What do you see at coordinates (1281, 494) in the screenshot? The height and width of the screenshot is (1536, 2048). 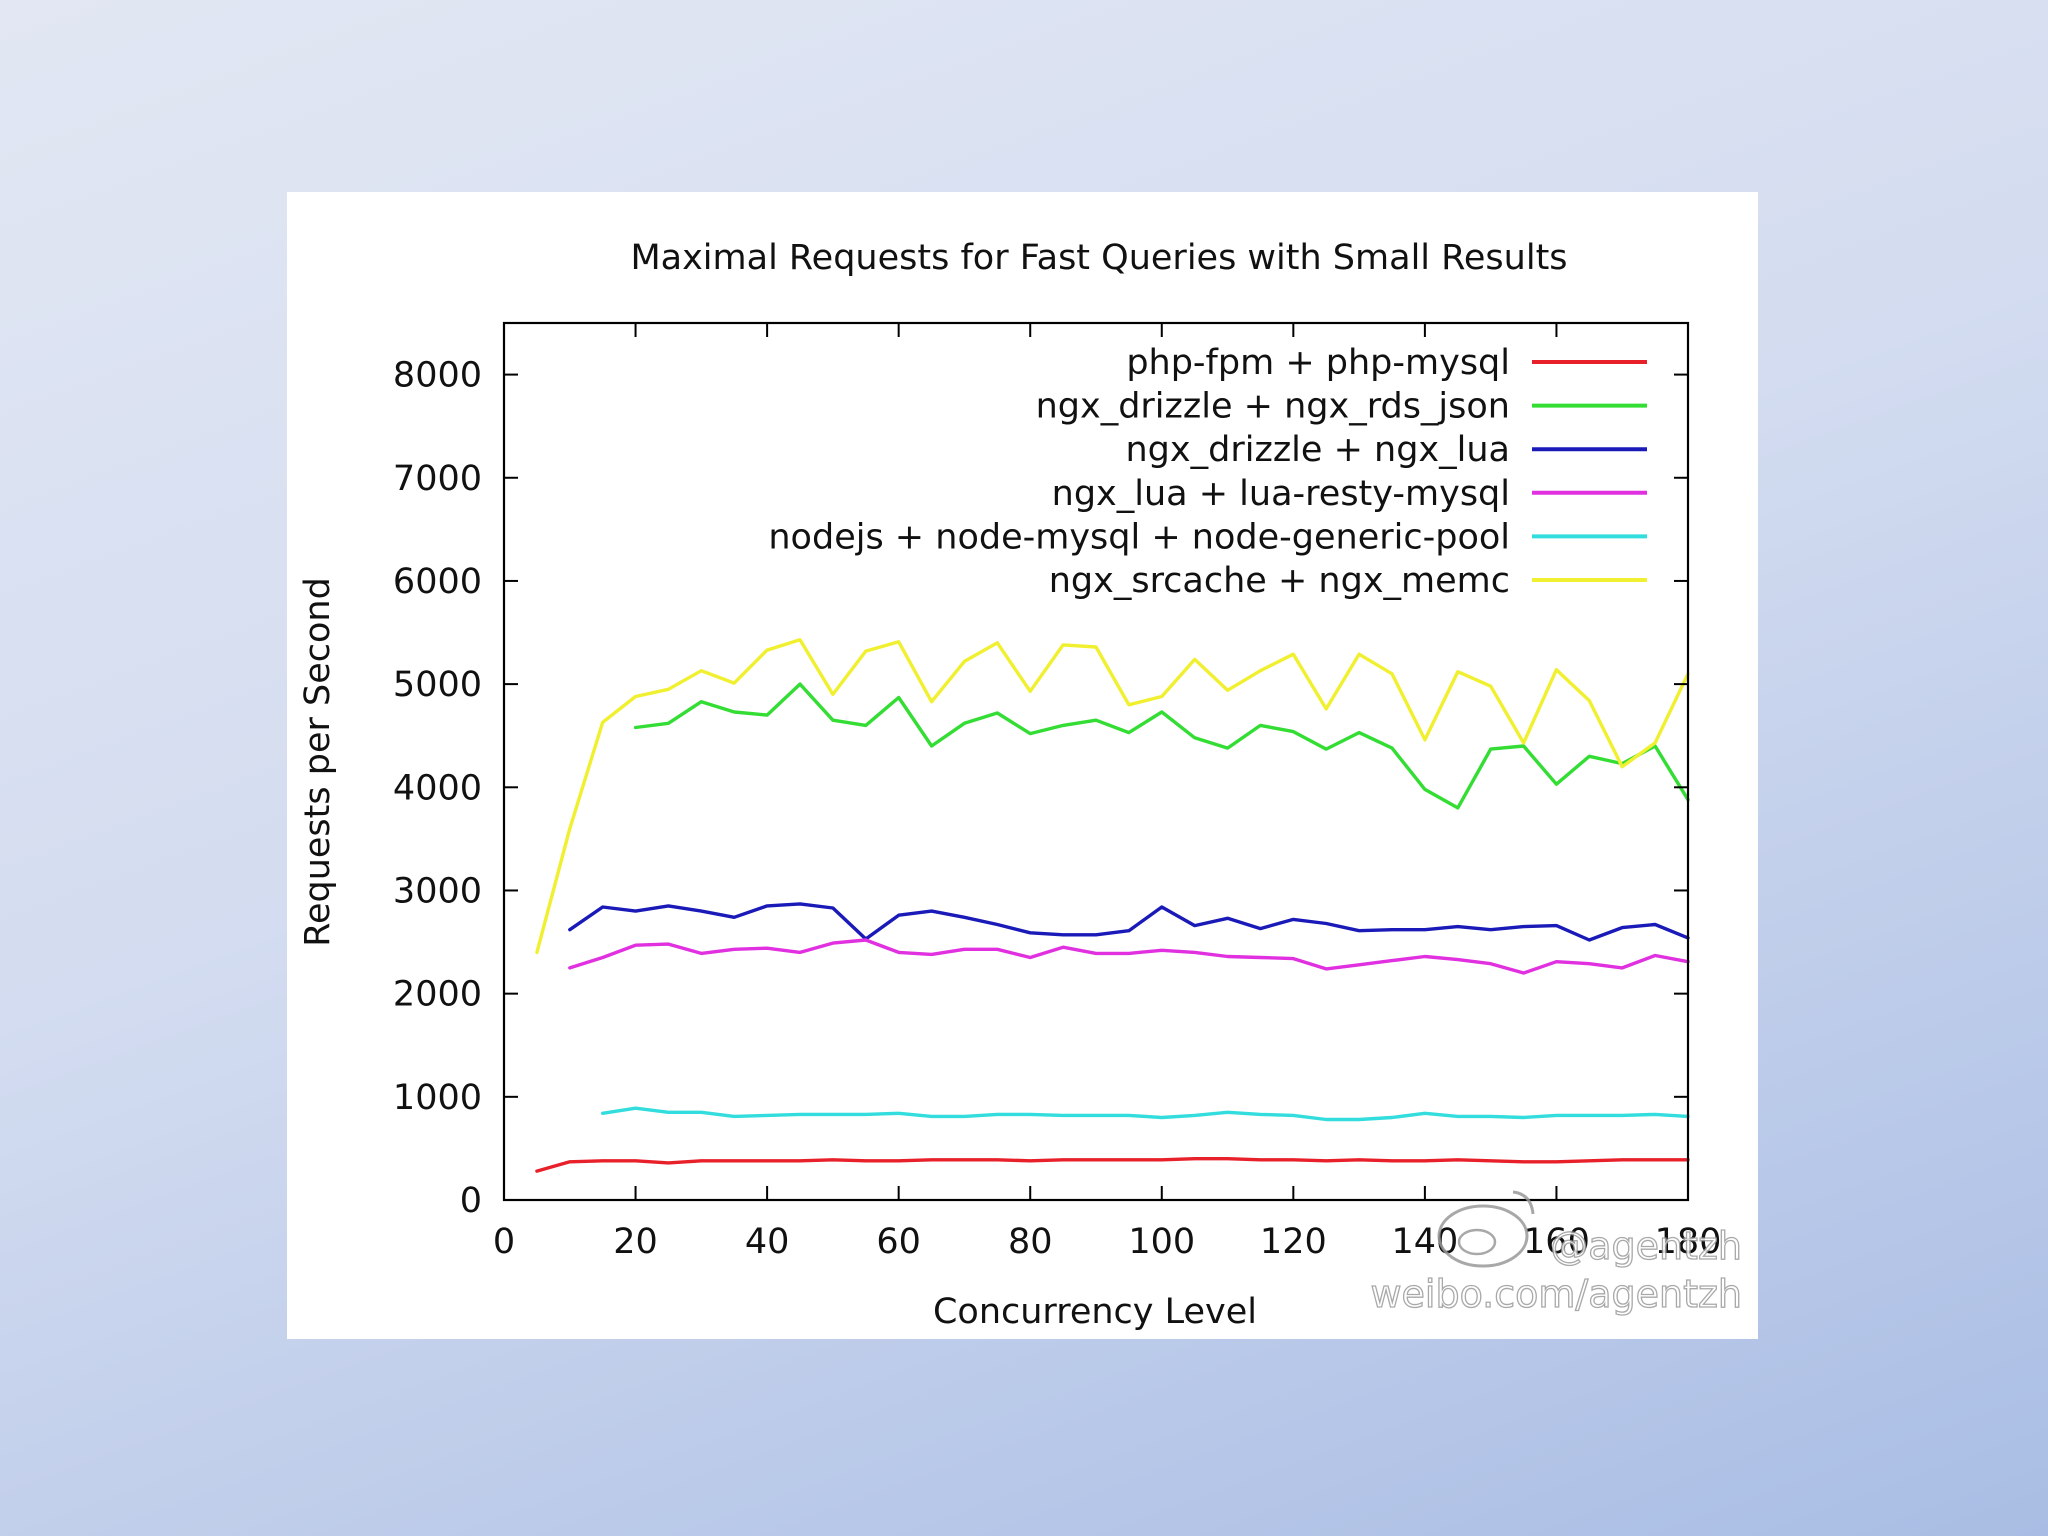 I see `legend-label: ngx_lua + lua-resty-mysql` at bounding box center [1281, 494].